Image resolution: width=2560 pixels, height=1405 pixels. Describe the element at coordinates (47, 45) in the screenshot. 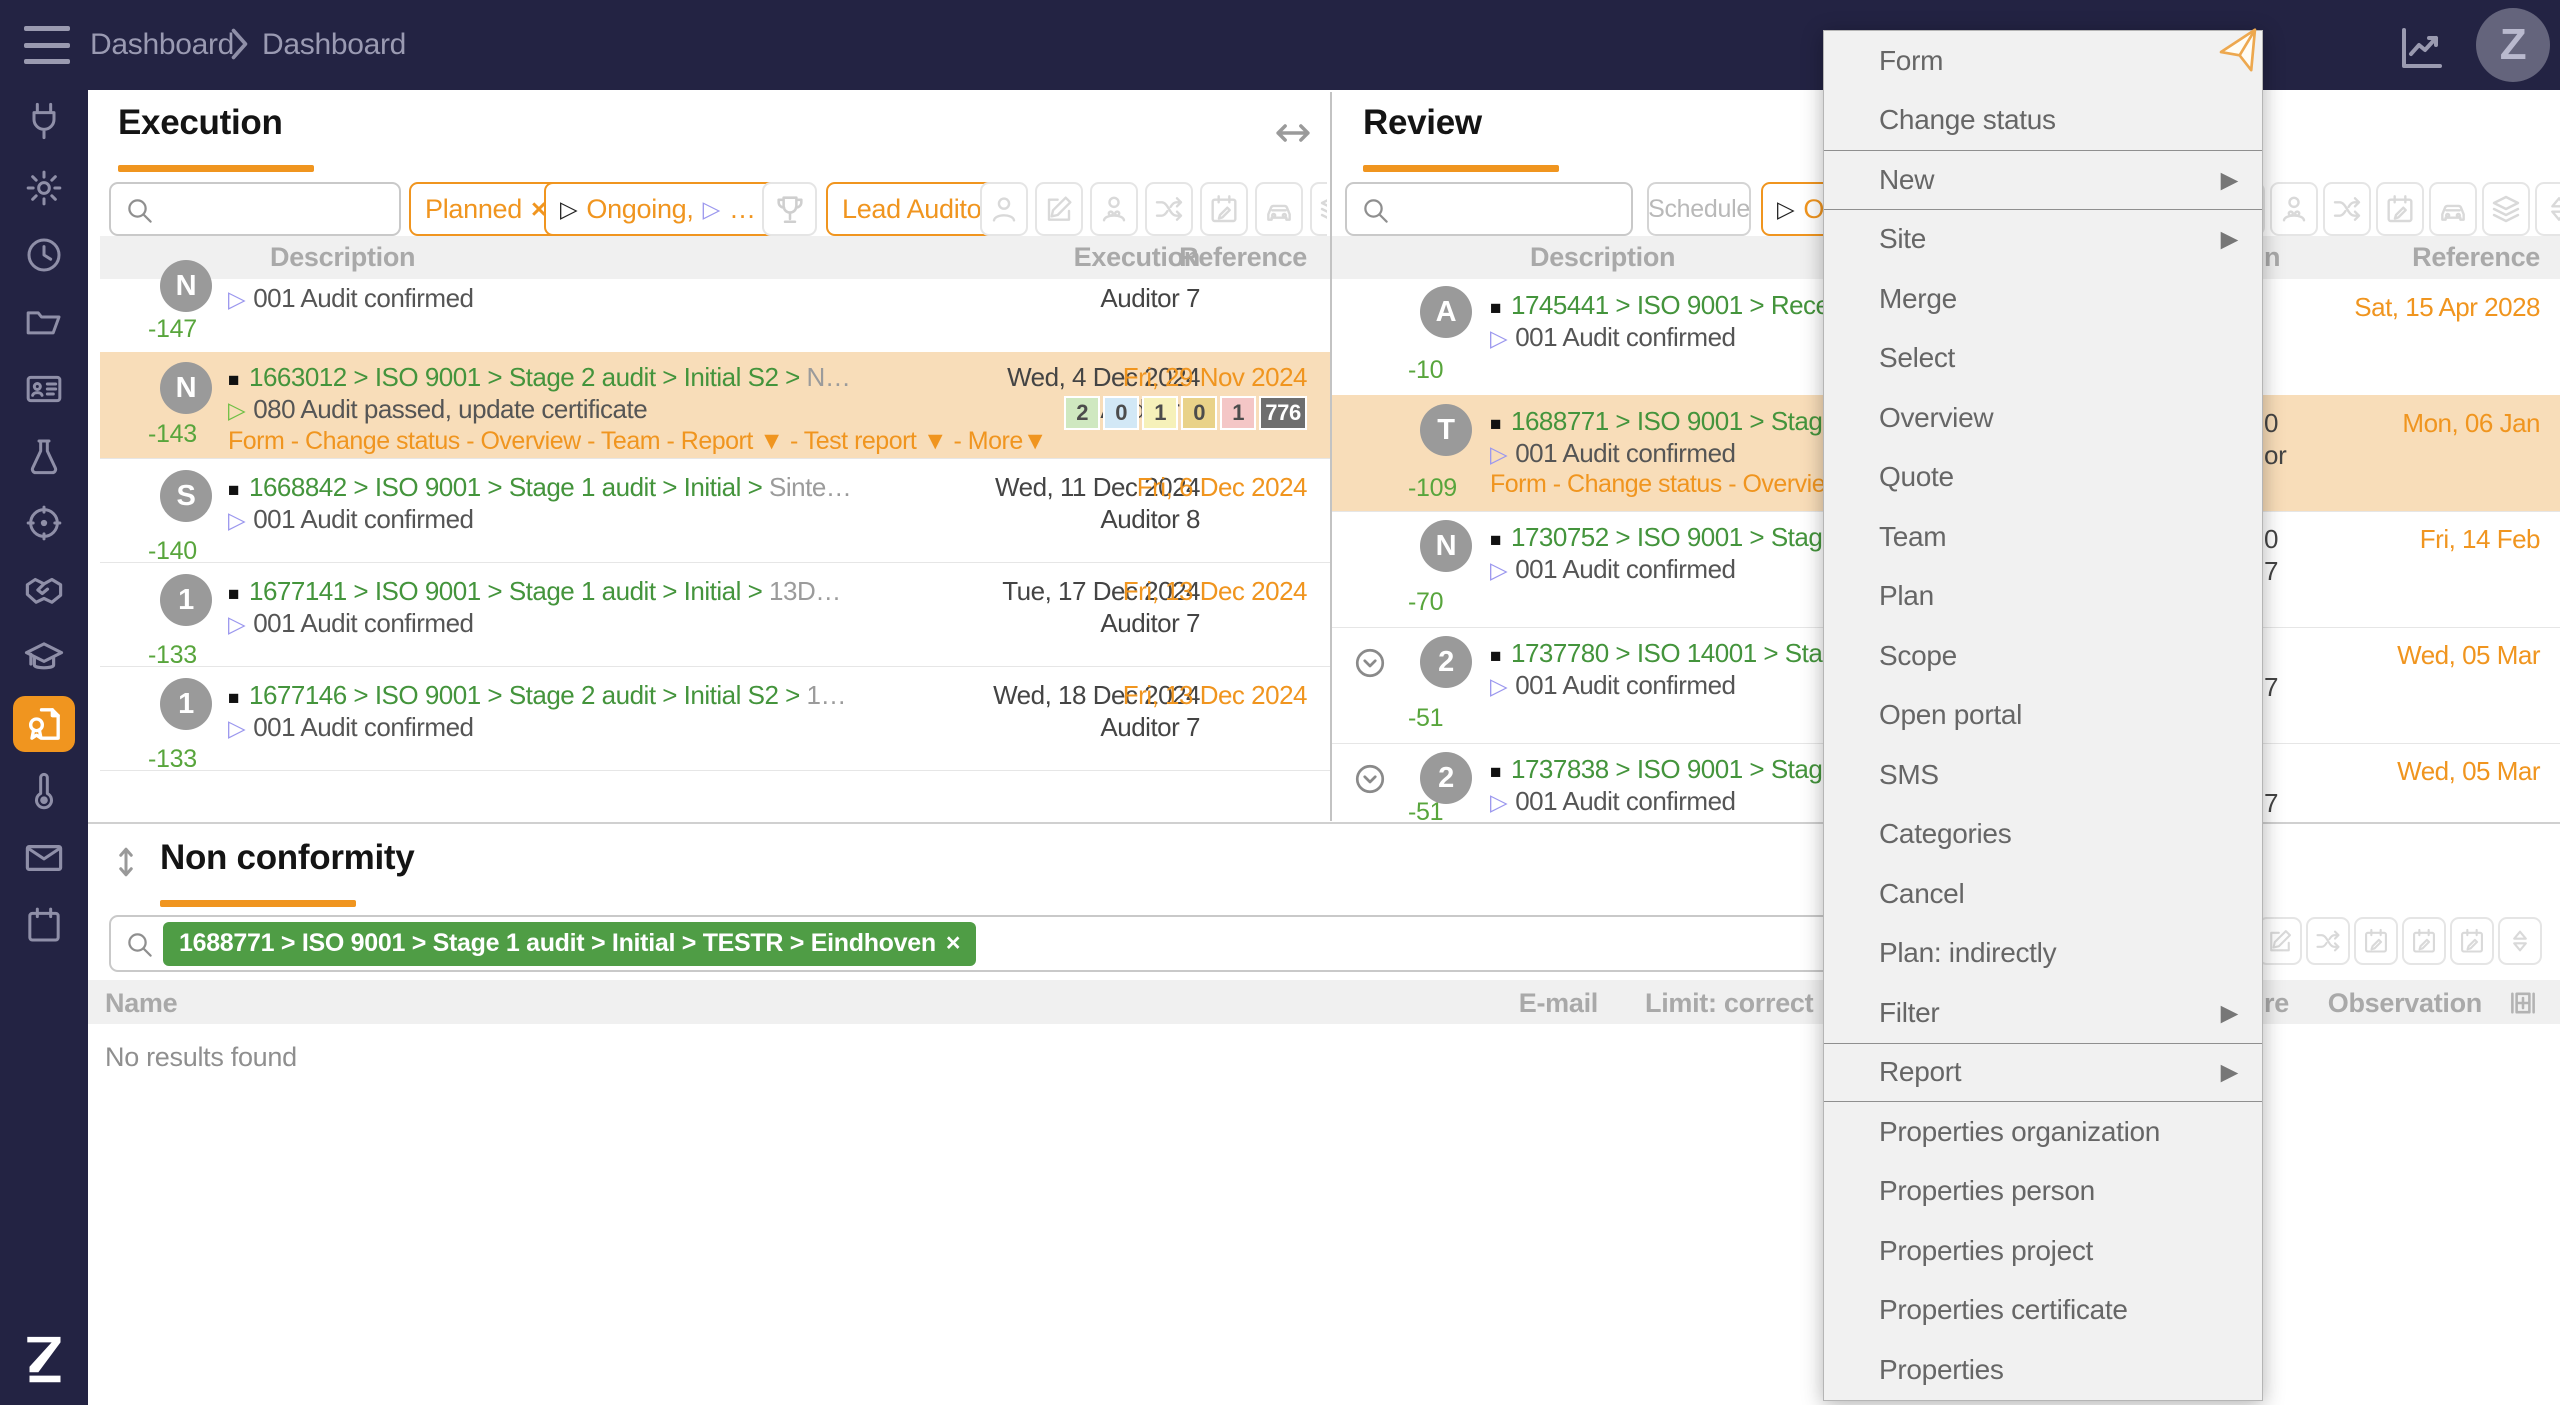

I see `hamburger-menu-icon` at that location.